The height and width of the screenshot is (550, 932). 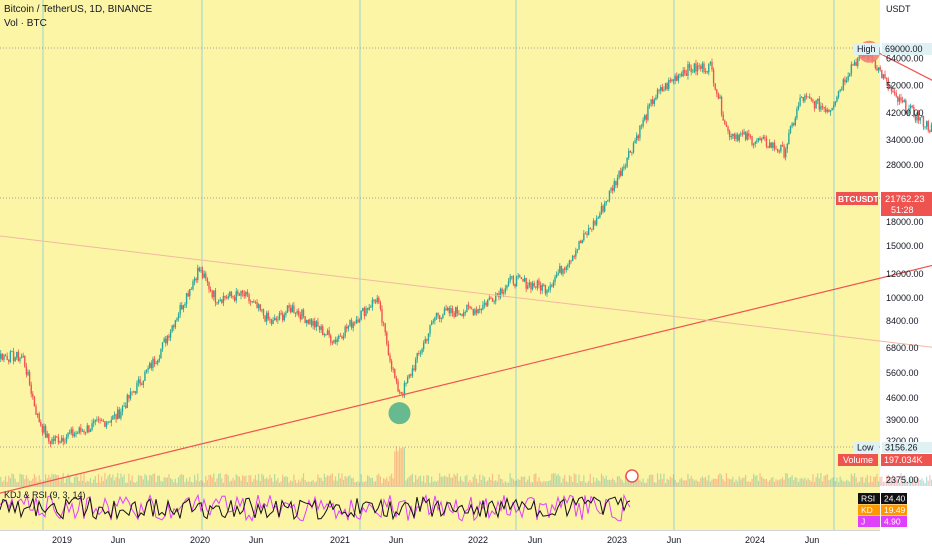 What do you see at coordinates (478, 540) in the screenshot?
I see `time-tick: 2022` at bounding box center [478, 540].